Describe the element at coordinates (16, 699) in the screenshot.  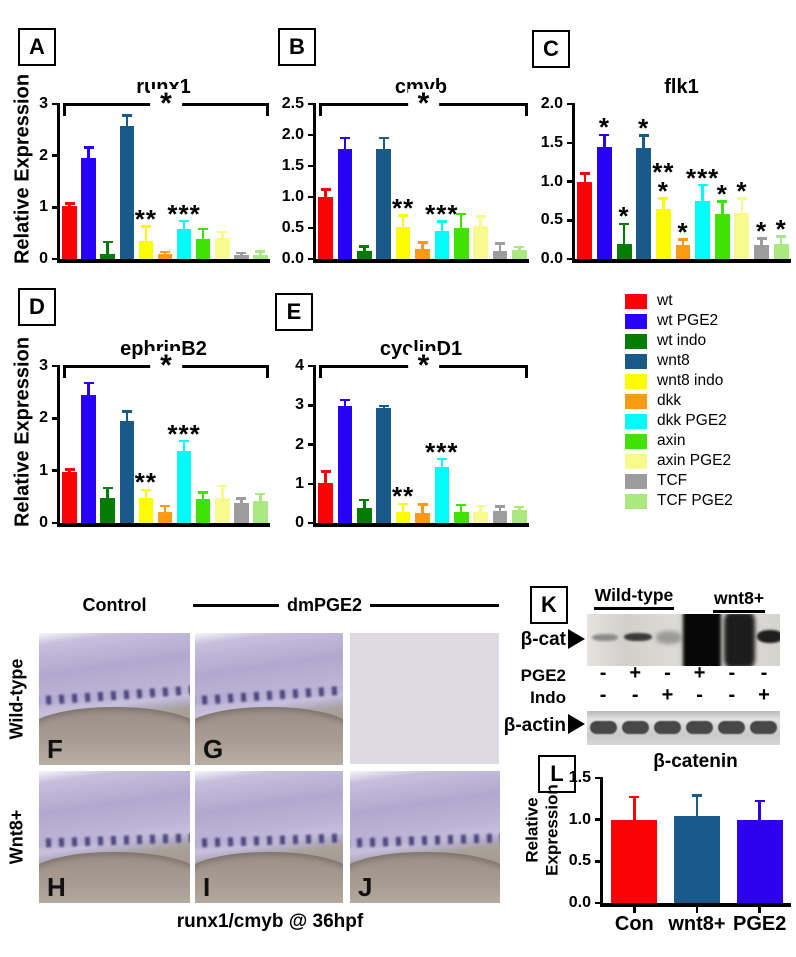
I see `row-label-wild-type: Wild-type` at that location.